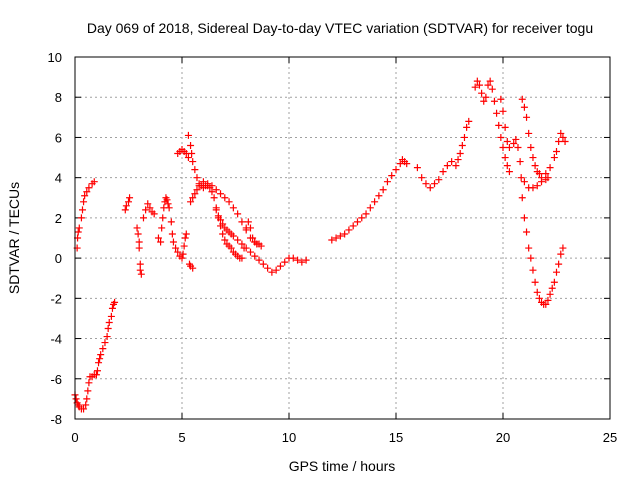  Describe the element at coordinates (58, 218) in the screenshot. I see `y-tick-label: 2` at that location.